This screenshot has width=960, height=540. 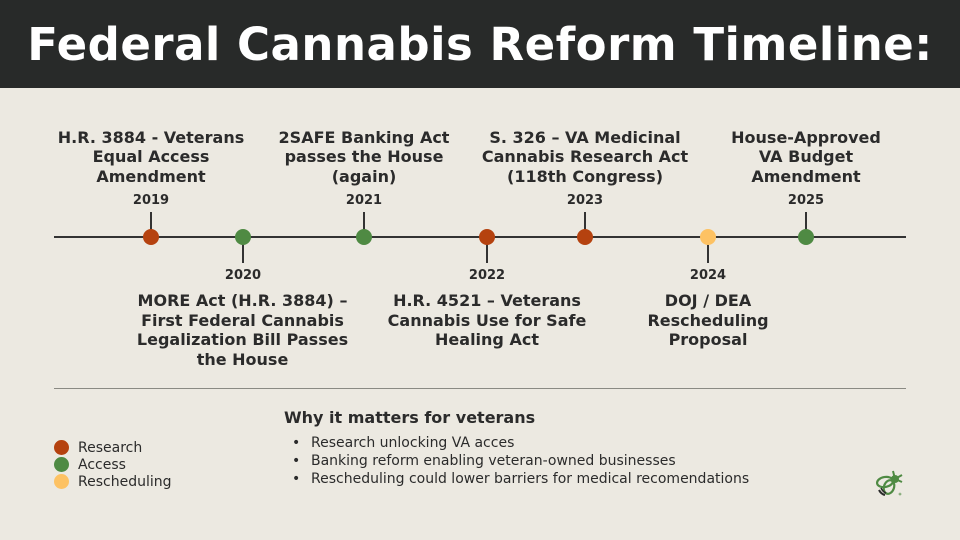 What do you see at coordinates (480, 388) in the screenshot?
I see `section-divider` at bounding box center [480, 388].